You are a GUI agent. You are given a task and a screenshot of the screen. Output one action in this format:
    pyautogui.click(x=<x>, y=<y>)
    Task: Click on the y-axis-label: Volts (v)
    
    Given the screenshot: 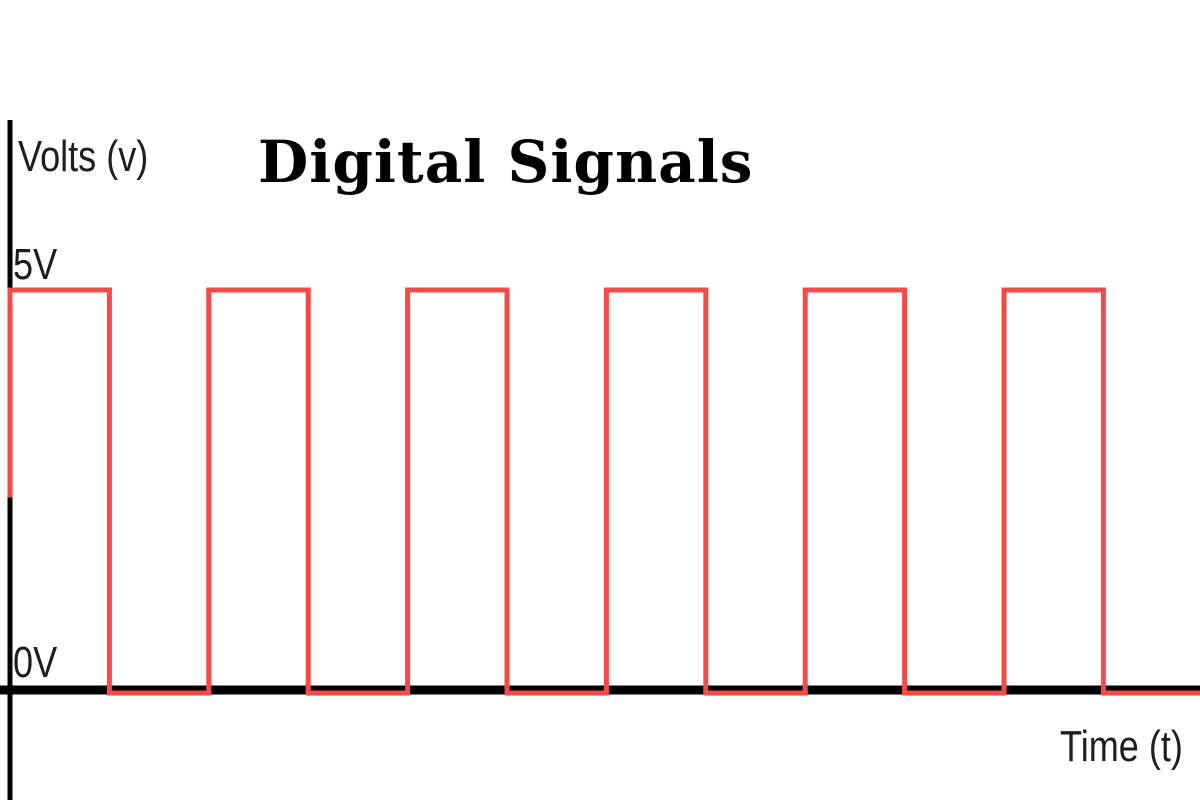 What is the action you would take?
    pyautogui.click(x=83, y=156)
    